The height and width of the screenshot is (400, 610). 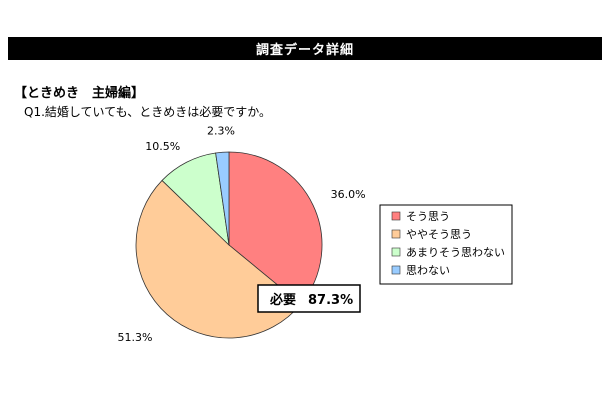 What do you see at coordinates (275, 228) in the screenshot?
I see `slice-sou-omou` at bounding box center [275, 228].